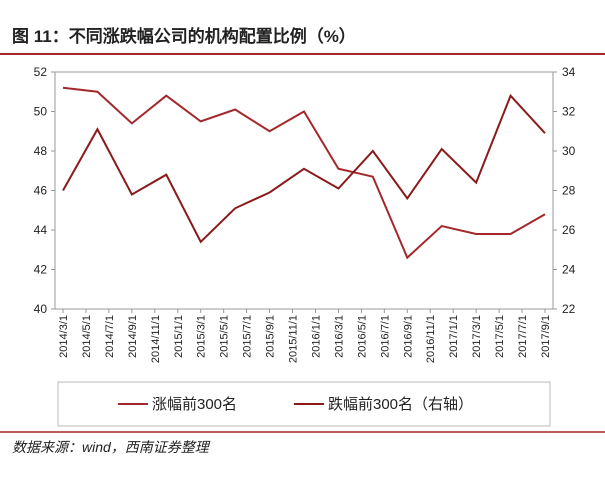 This screenshot has height=480, width=605. Describe the element at coordinates (41, 112) in the screenshot. I see `y-tick-label: 50` at that location.